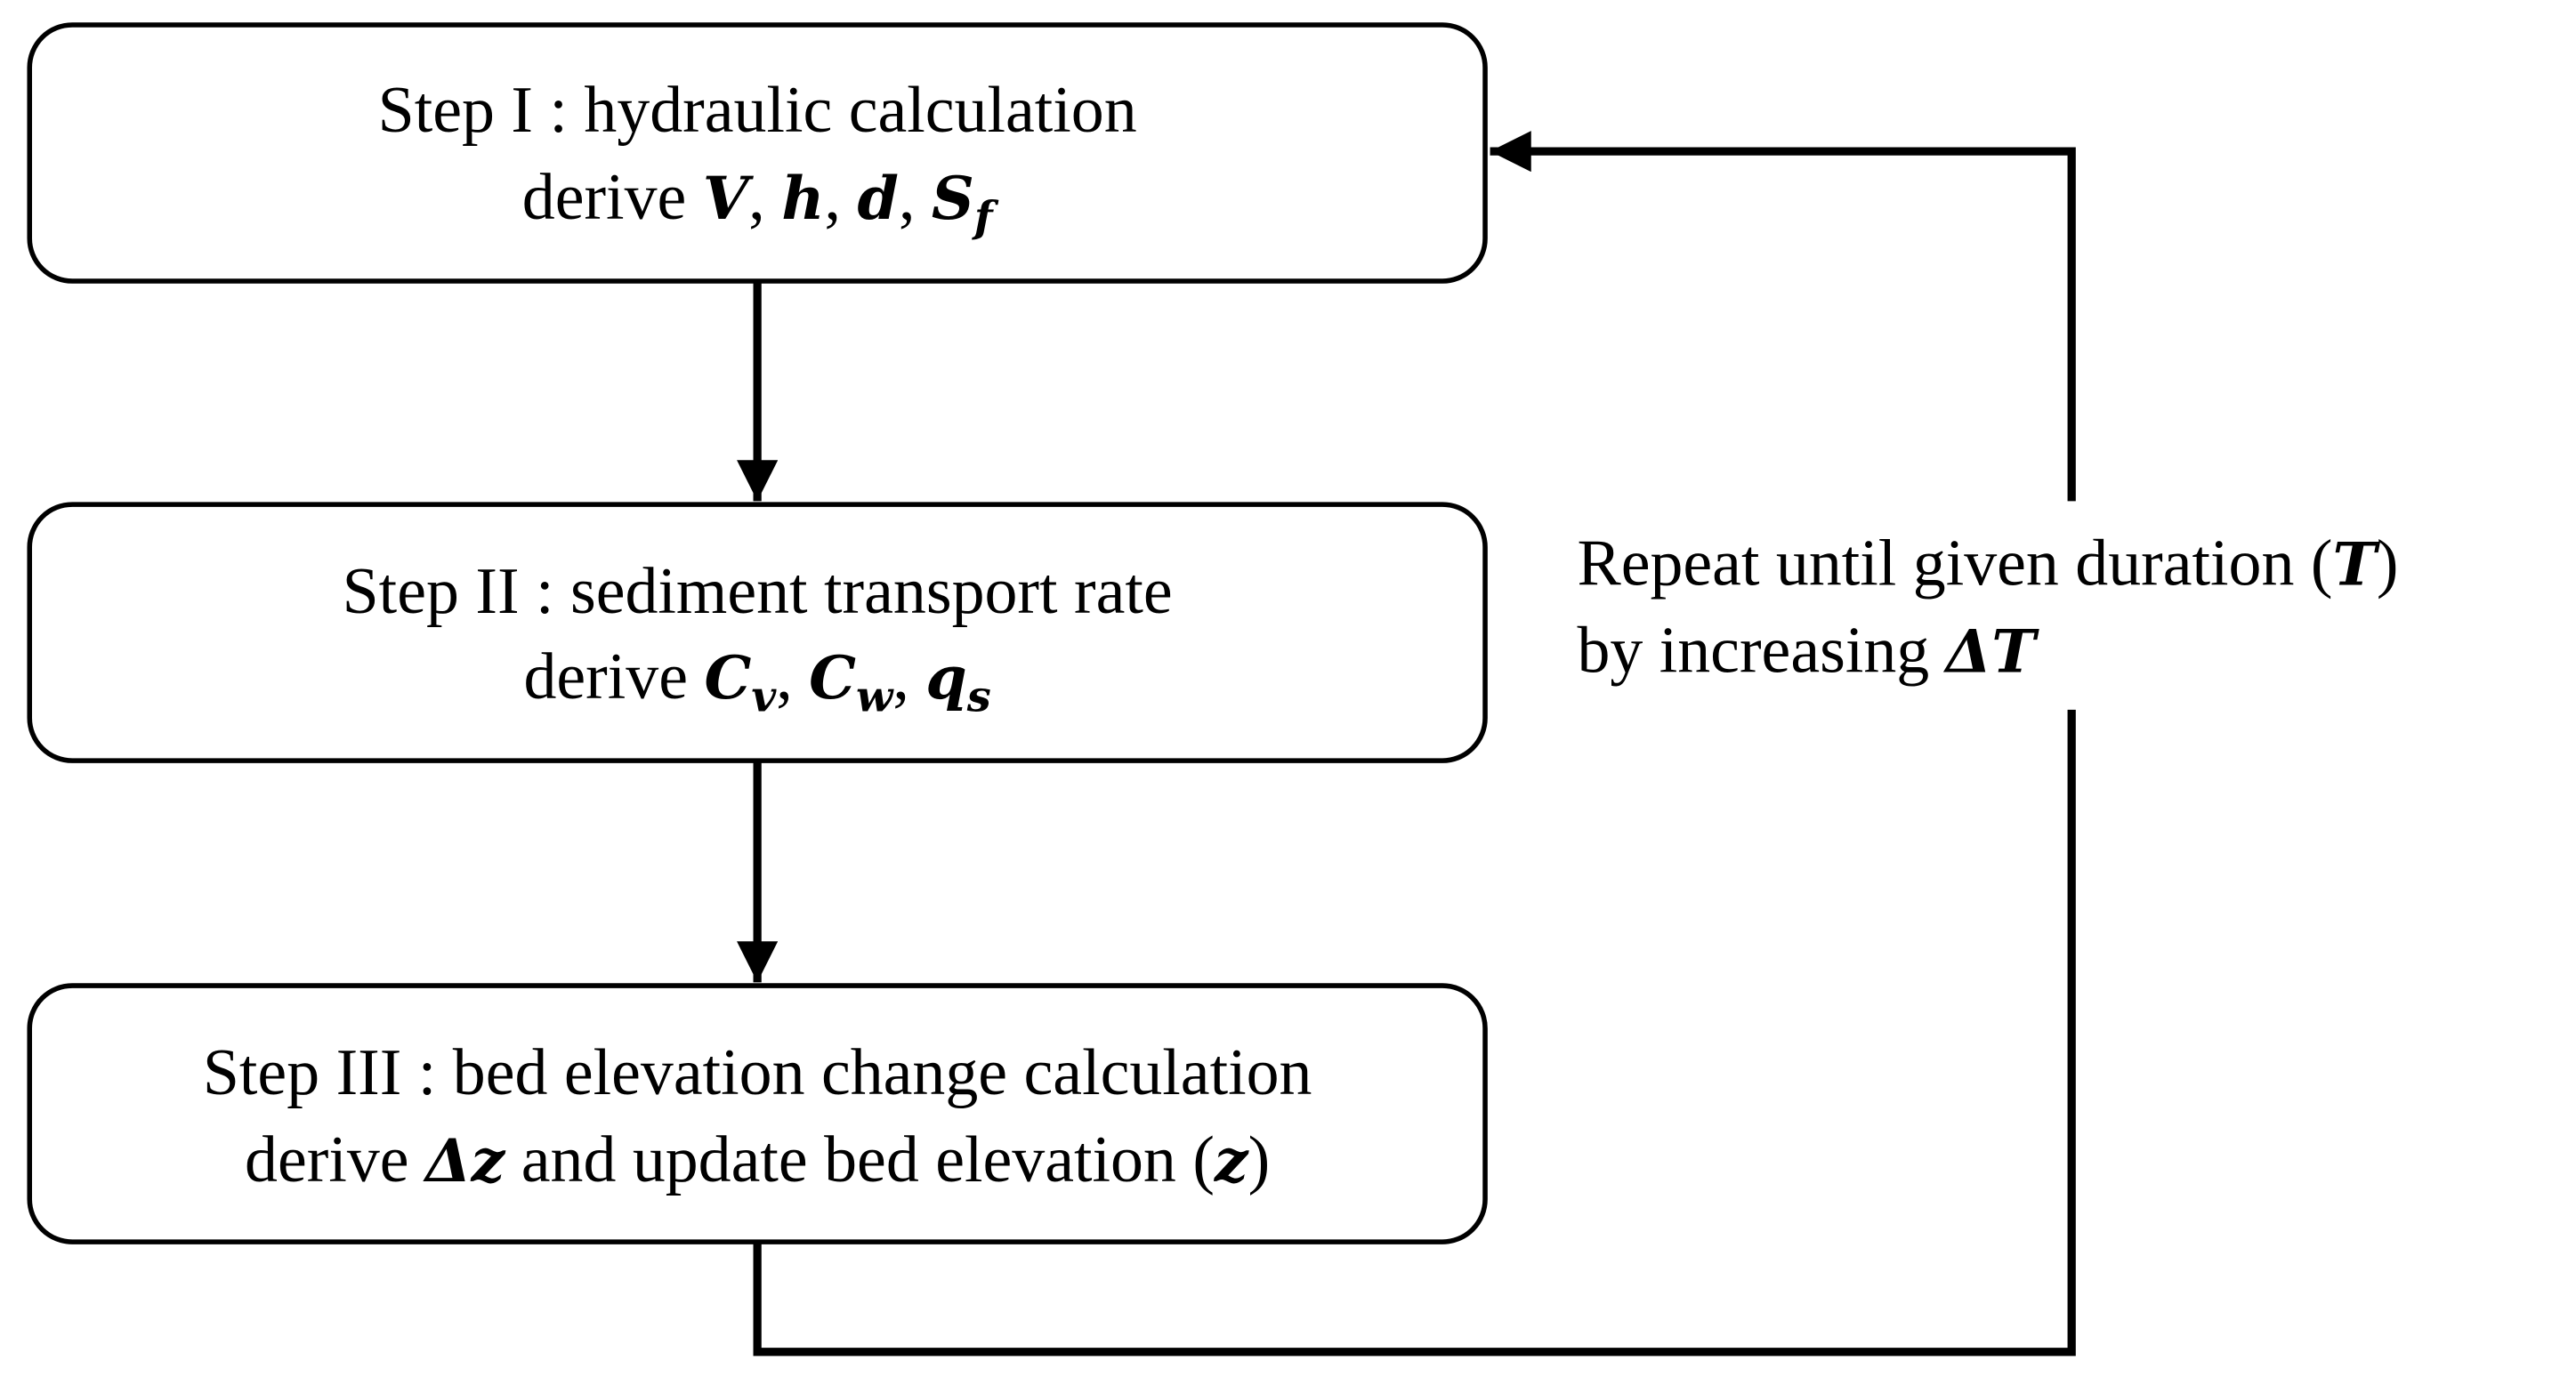 This screenshot has height=1385, width=2576. Describe the element at coordinates (1954, 563) in the screenshot. I see `text-part: Repeat until given duration (` at that location.